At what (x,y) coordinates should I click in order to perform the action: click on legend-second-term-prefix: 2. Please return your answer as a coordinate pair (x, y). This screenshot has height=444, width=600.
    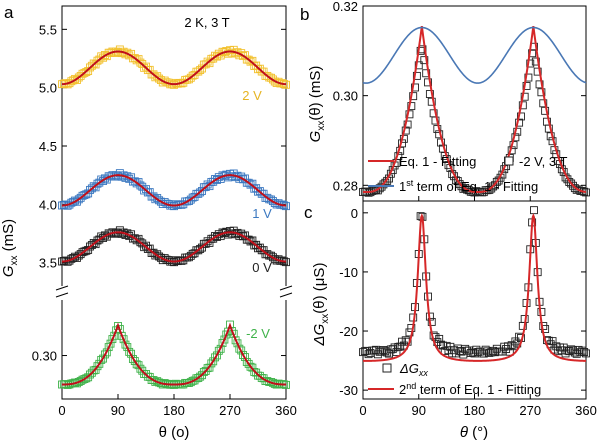
    Looking at the image, I should click on (402, 389).